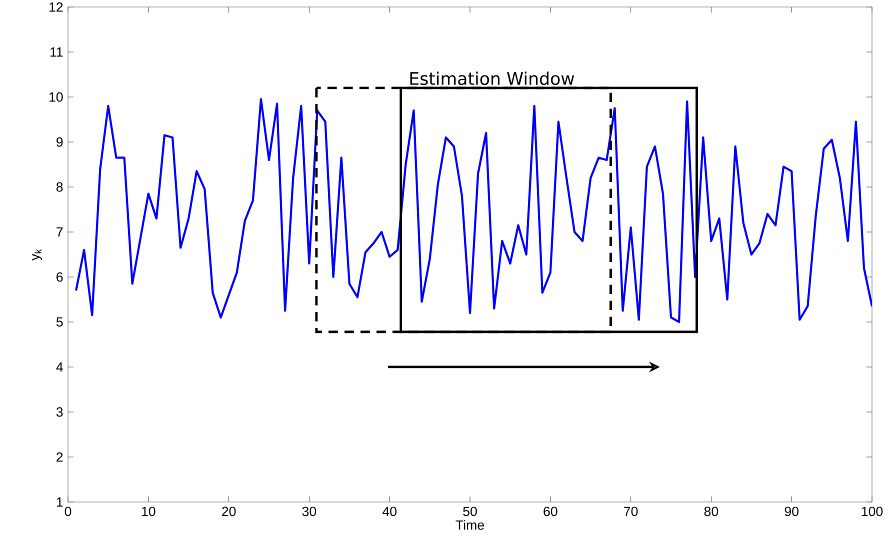 The height and width of the screenshot is (555, 892). What do you see at coordinates (59, 187) in the screenshot?
I see `y-tick-label: 8` at bounding box center [59, 187].